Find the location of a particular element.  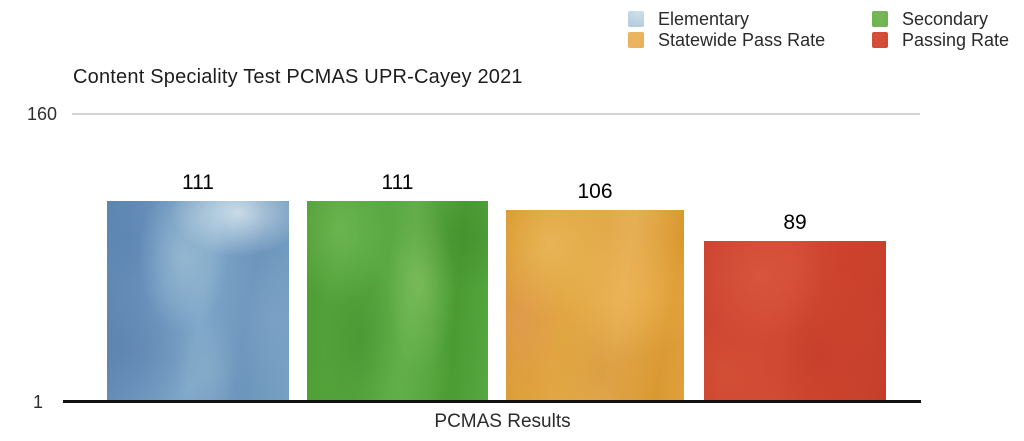

x-axis-label: PCMAS Results is located at coordinates (502, 421).